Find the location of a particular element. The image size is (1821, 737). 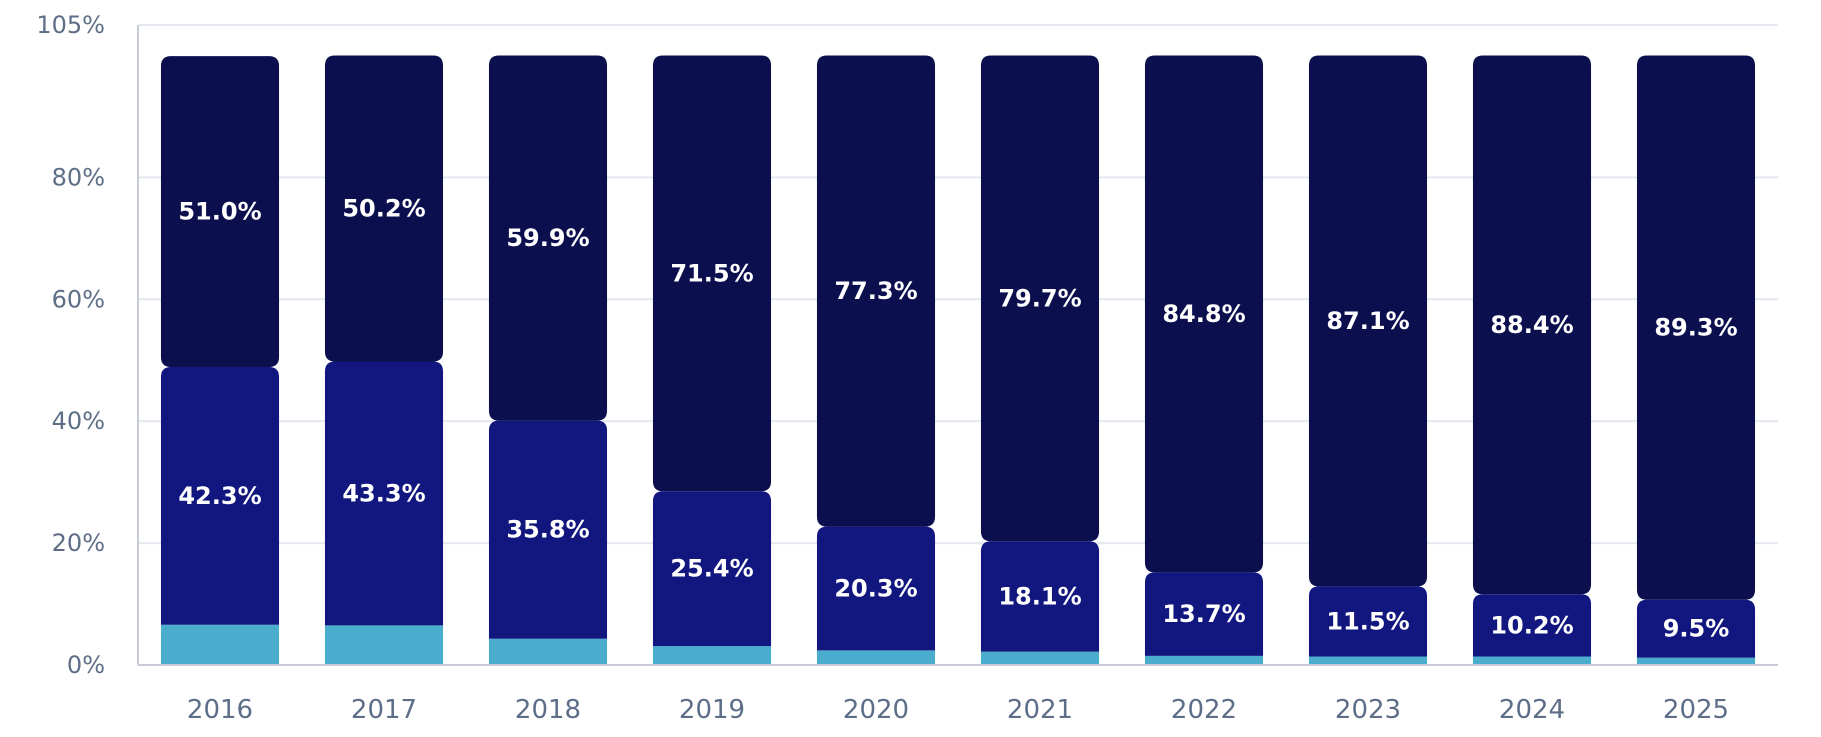

x-tick-label: 2016 is located at coordinates (220, 710).